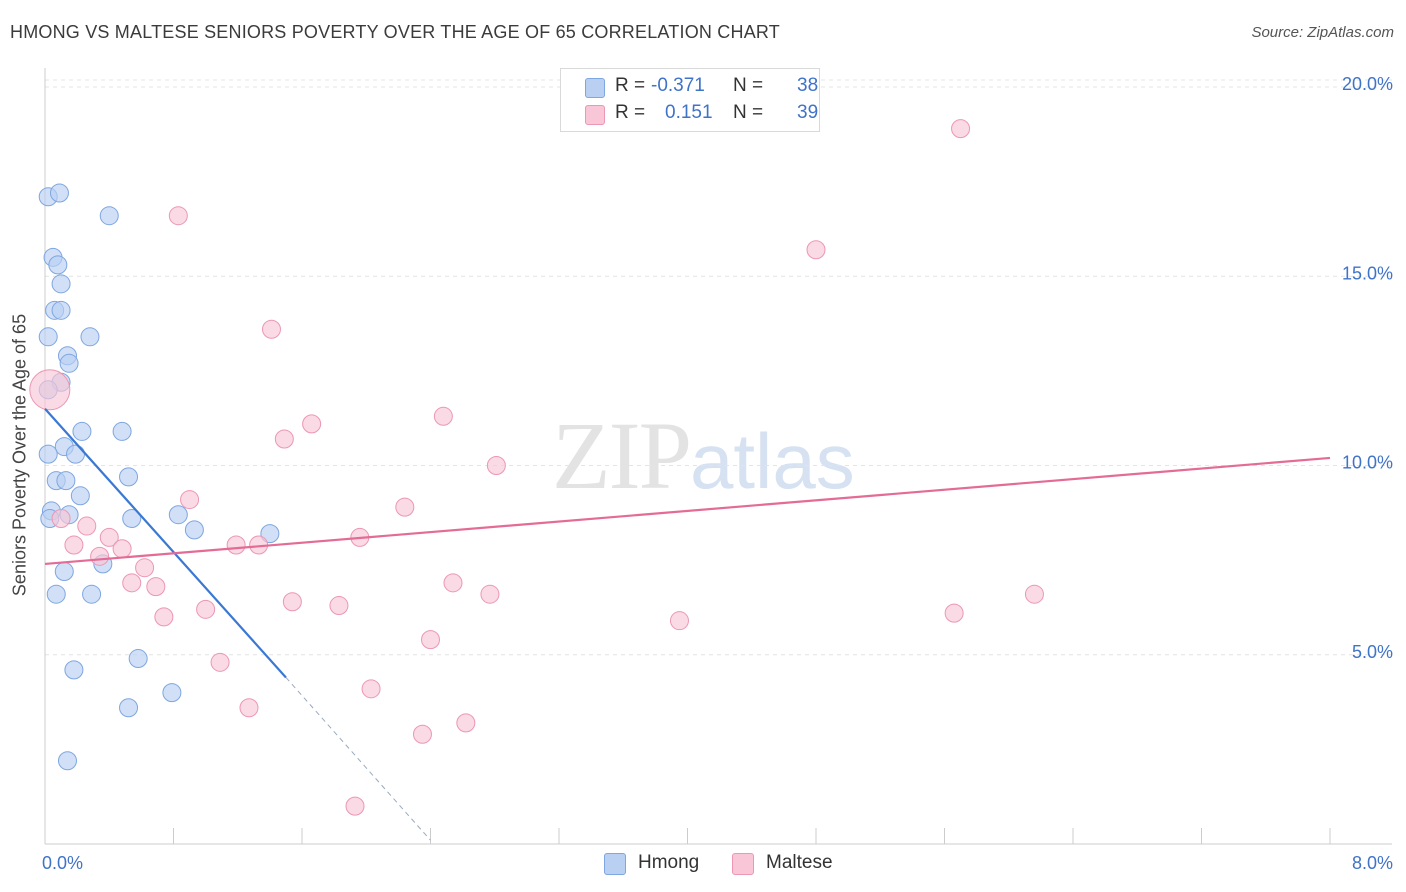 The height and width of the screenshot is (892, 1406). Describe the element at coordinates (630, 85) in the screenshot. I see `legend-hmong-r-label: R =` at that location.